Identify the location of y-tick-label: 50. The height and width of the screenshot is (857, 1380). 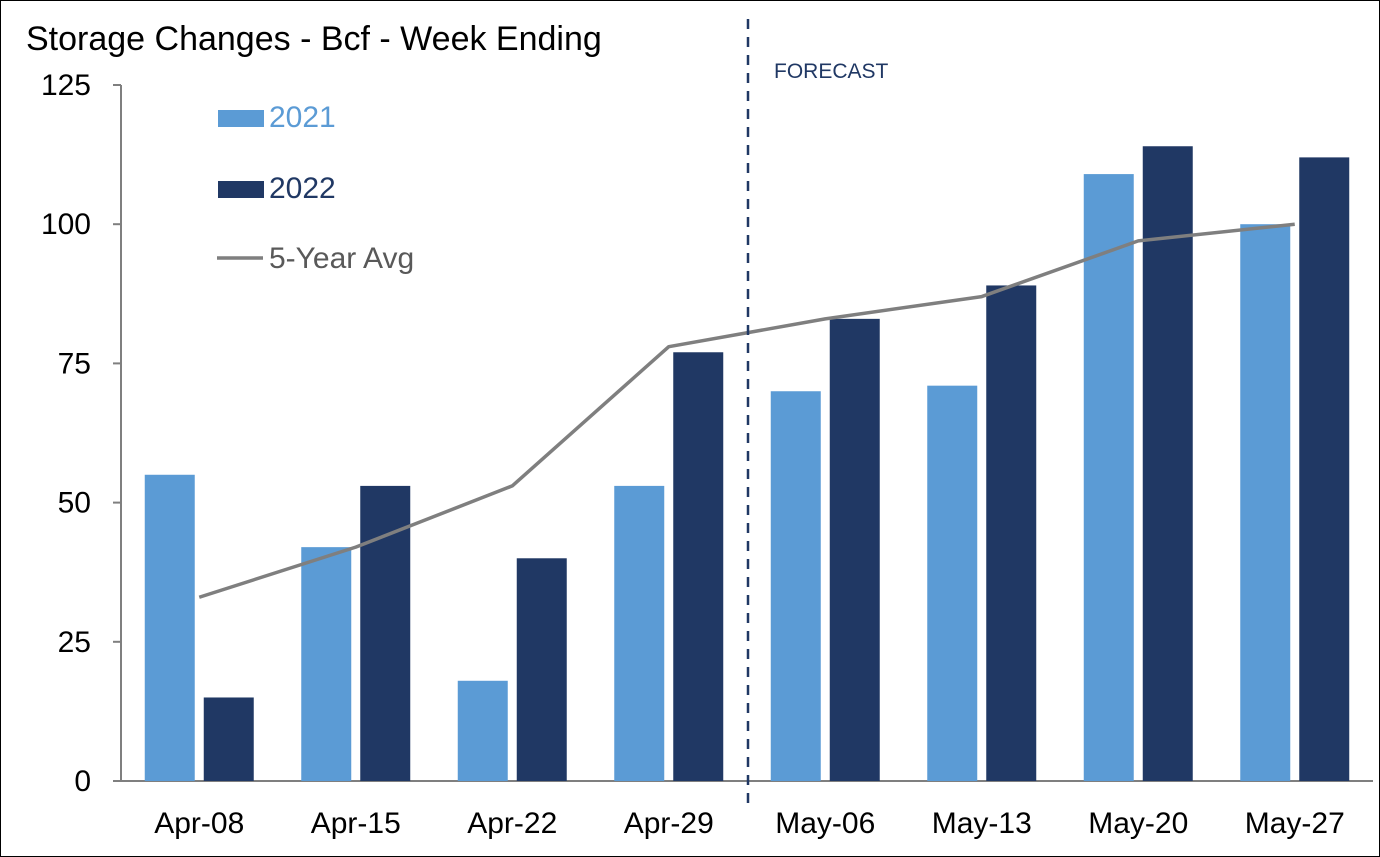
(74, 503).